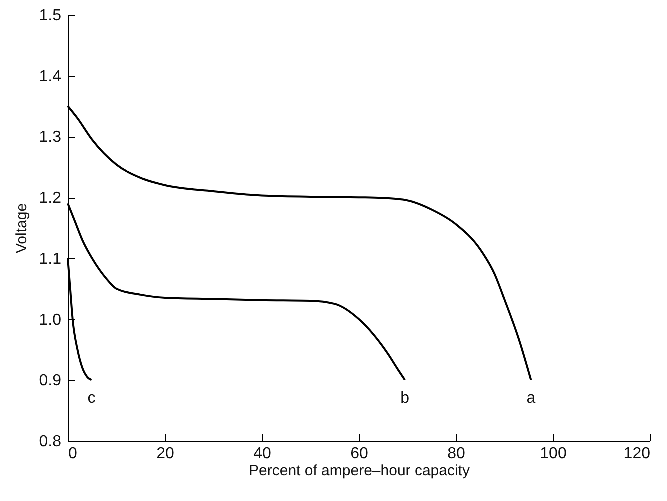  What do you see at coordinates (637, 454) in the screenshot?
I see `x-tick-label: 120` at bounding box center [637, 454].